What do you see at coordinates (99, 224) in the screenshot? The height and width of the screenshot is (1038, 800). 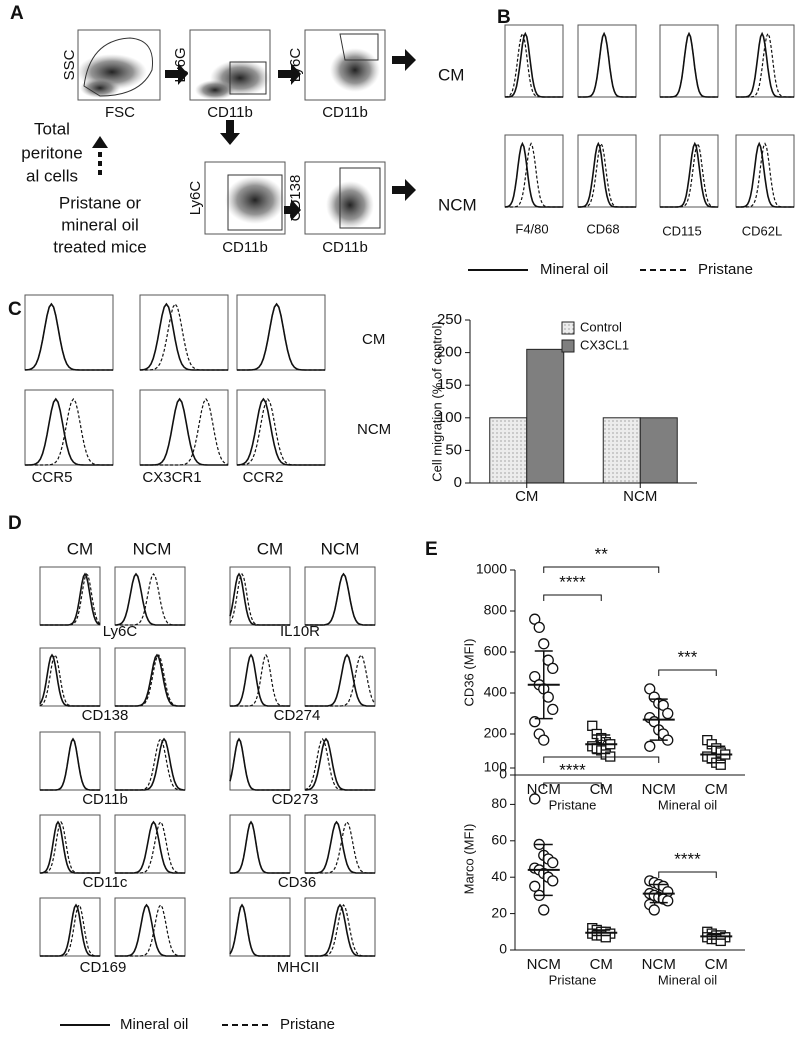 I see `treatment-label: mineral oil` at bounding box center [99, 224].